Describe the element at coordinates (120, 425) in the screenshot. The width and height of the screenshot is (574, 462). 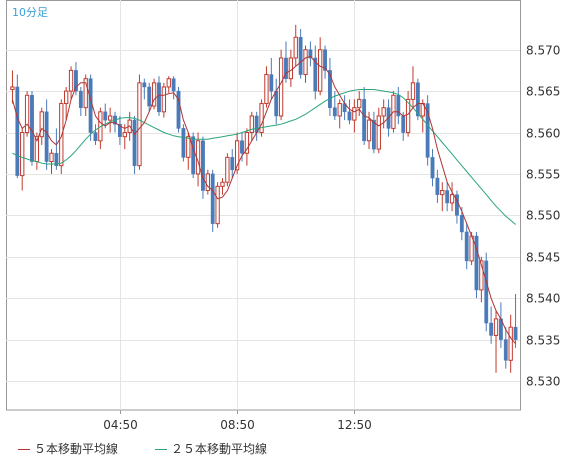
I see `x-tick-label: 04:50` at that location.